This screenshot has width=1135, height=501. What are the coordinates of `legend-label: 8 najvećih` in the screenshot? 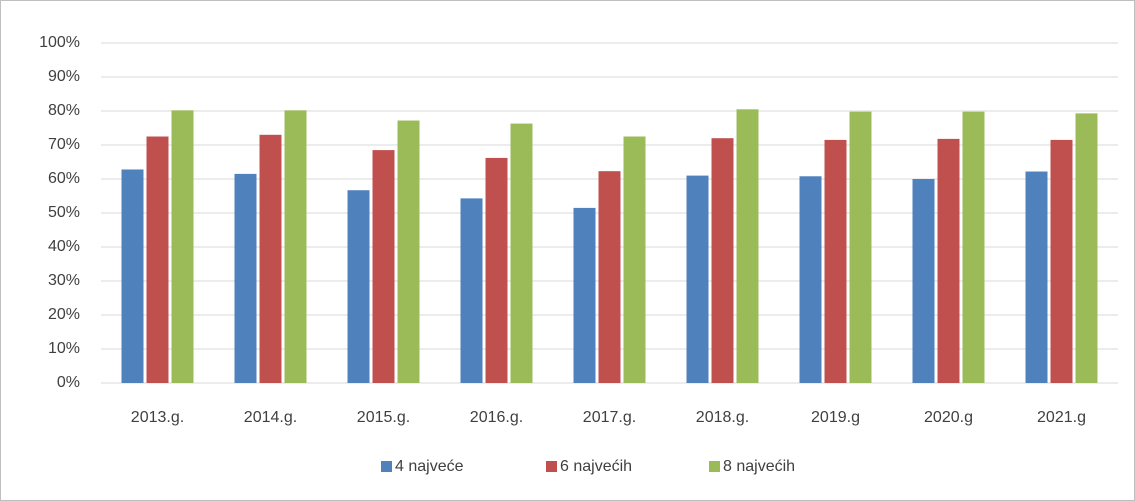 It's located at (759, 466).